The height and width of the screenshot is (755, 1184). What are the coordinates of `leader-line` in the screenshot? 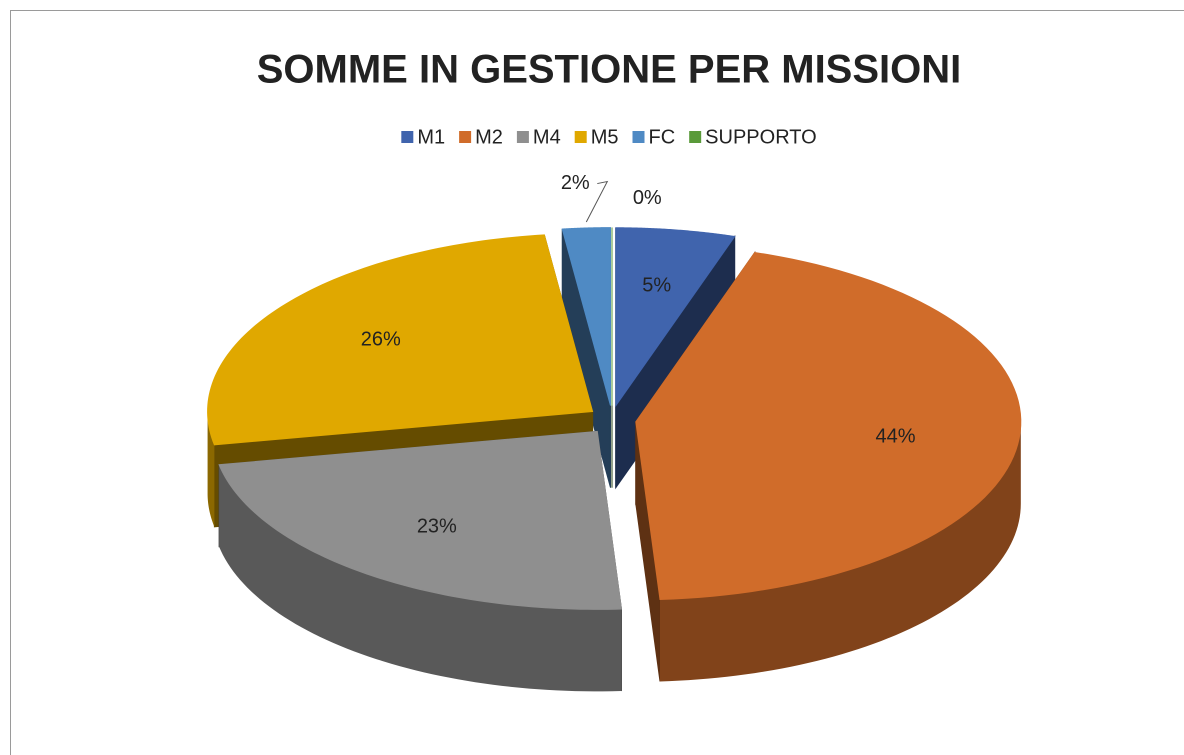 It's located at (597, 201).